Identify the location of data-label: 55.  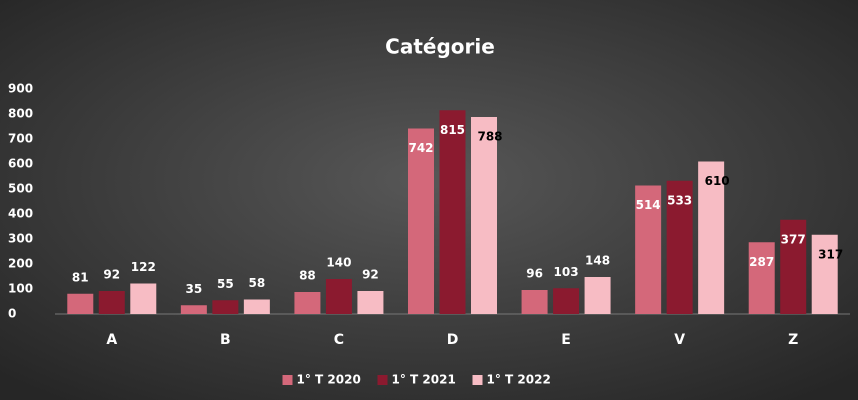
(225, 284).